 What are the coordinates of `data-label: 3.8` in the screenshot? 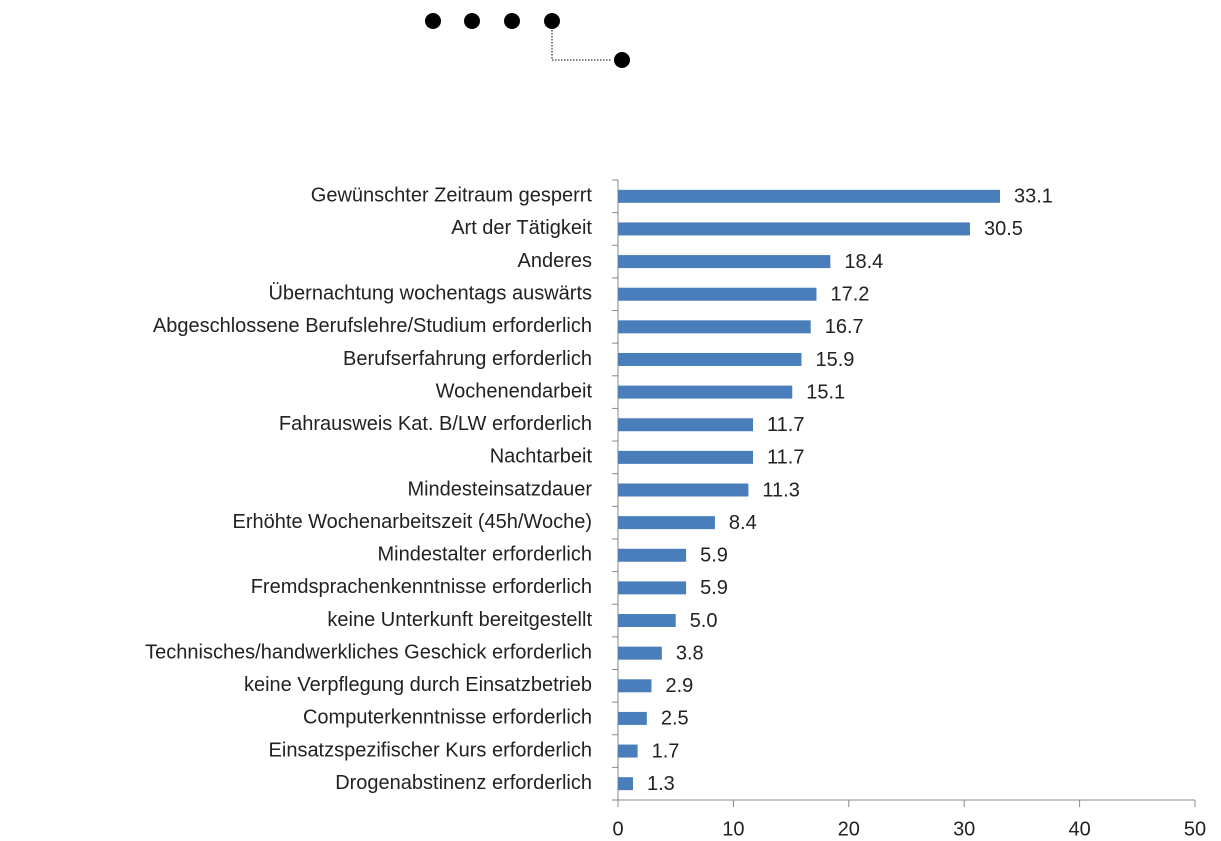 It's located at (690, 653).